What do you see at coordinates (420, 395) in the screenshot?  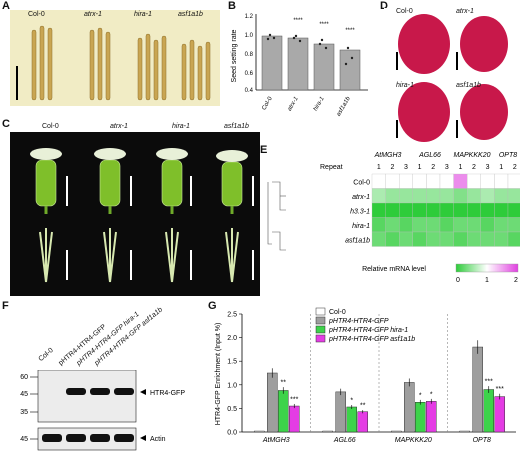 I see `g-star: *` at bounding box center [420, 395].